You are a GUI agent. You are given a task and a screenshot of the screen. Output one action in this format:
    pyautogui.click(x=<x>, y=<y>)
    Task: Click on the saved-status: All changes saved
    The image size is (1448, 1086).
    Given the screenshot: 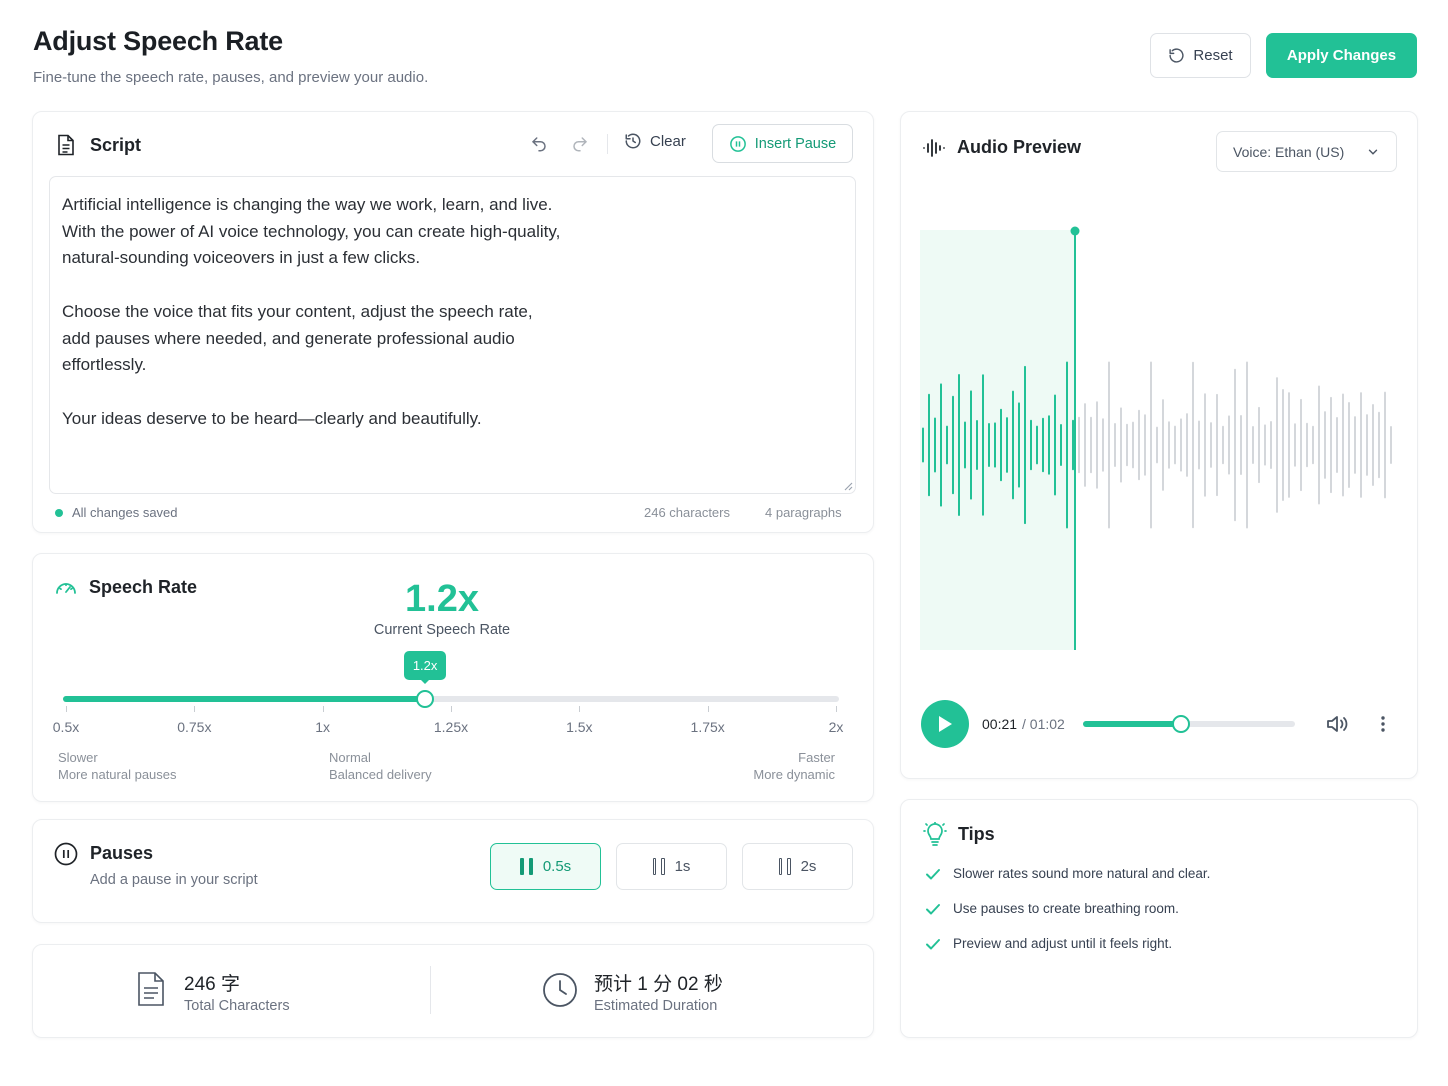 What is the action you would take?
    pyautogui.click(x=125, y=512)
    